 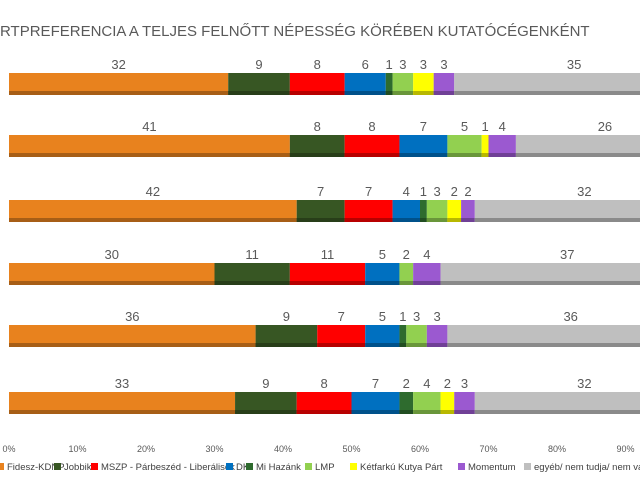 I want to click on data-label-5-row-3: 1, so click(x=423, y=191).